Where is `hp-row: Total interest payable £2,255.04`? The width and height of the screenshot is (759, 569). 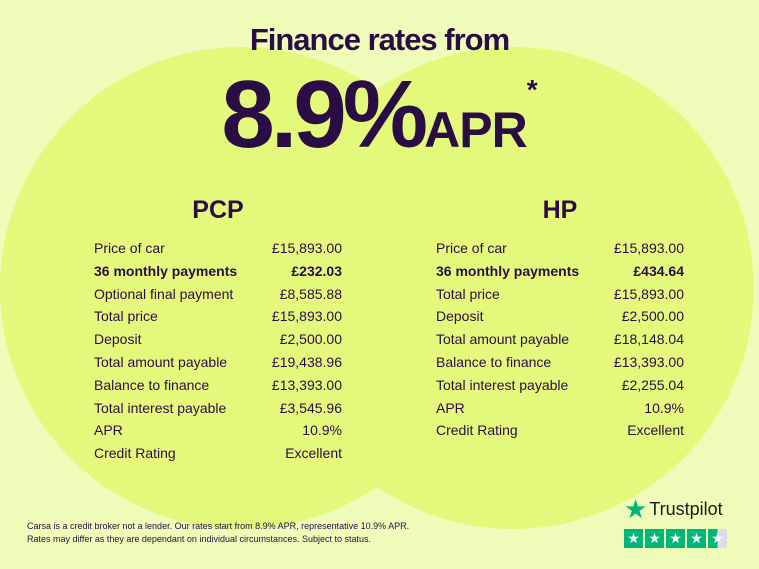 hp-row: Total interest payable £2,255.04 is located at coordinates (560, 385).